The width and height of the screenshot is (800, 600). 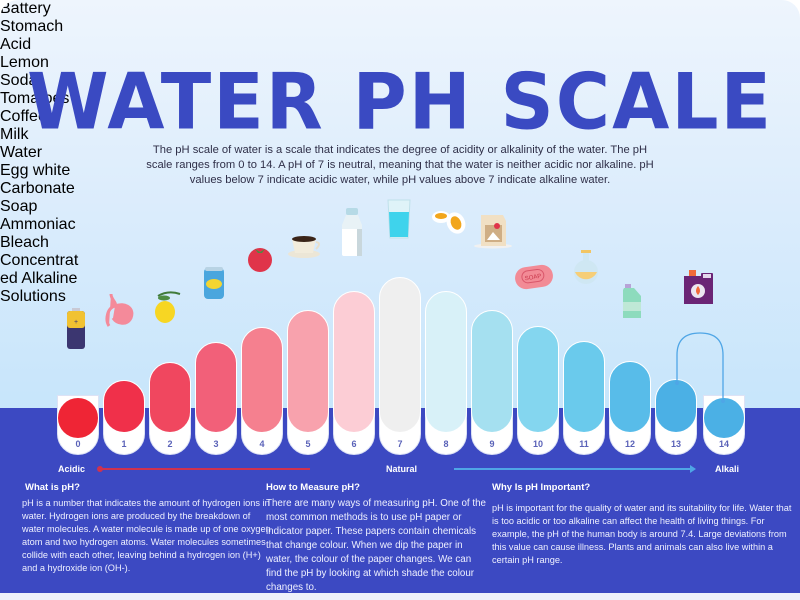 What do you see at coordinates (352, 232) in the screenshot?
I see `milk-bottle-icon` at bounding box center [352, 232].